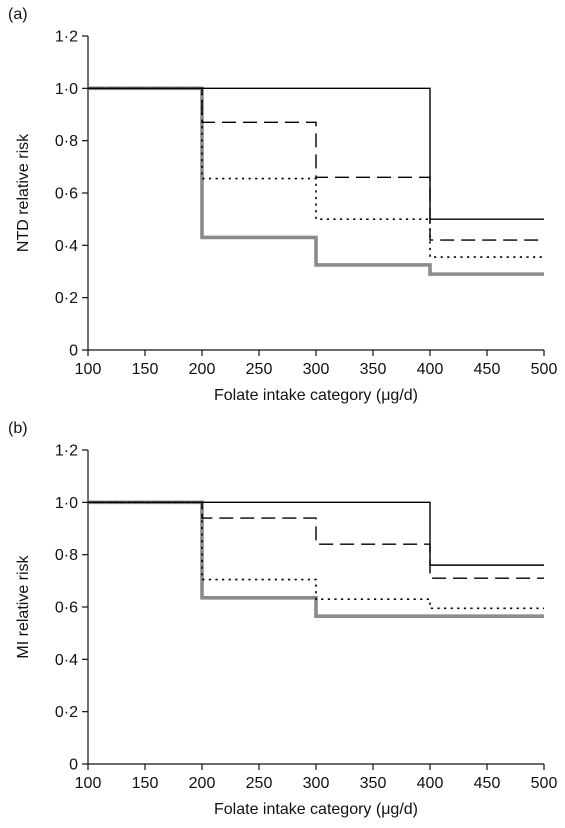 The height and width of the screenshot is (828, 565). I want to click on series-line-dashed, so click(316, 540).